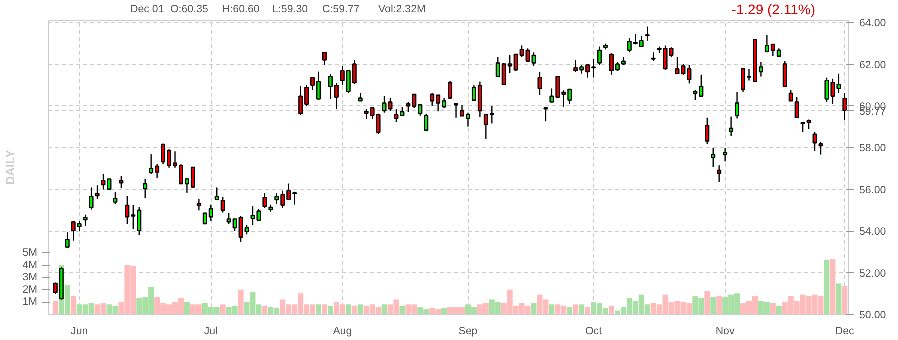 Image resolution: width=898 pixels, height=340 pixels. I want to click on x-tick-label: Dec, so click(845, 332).